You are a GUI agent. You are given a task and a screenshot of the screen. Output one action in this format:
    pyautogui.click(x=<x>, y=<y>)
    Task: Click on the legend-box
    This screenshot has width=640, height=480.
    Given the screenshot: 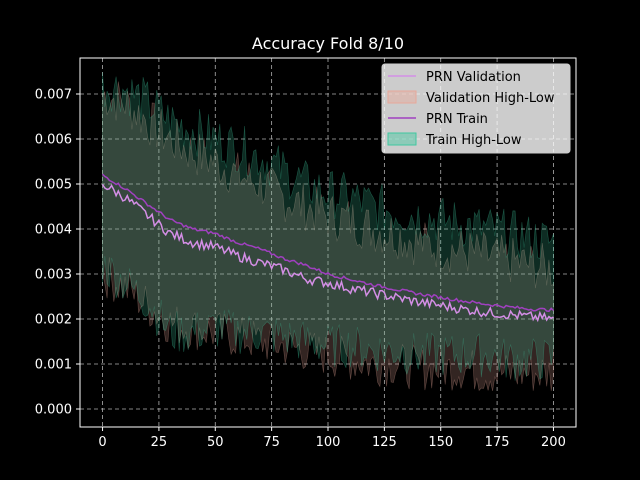 What is the action you would take?
    pyautogui.click(x=476, y=108)
    